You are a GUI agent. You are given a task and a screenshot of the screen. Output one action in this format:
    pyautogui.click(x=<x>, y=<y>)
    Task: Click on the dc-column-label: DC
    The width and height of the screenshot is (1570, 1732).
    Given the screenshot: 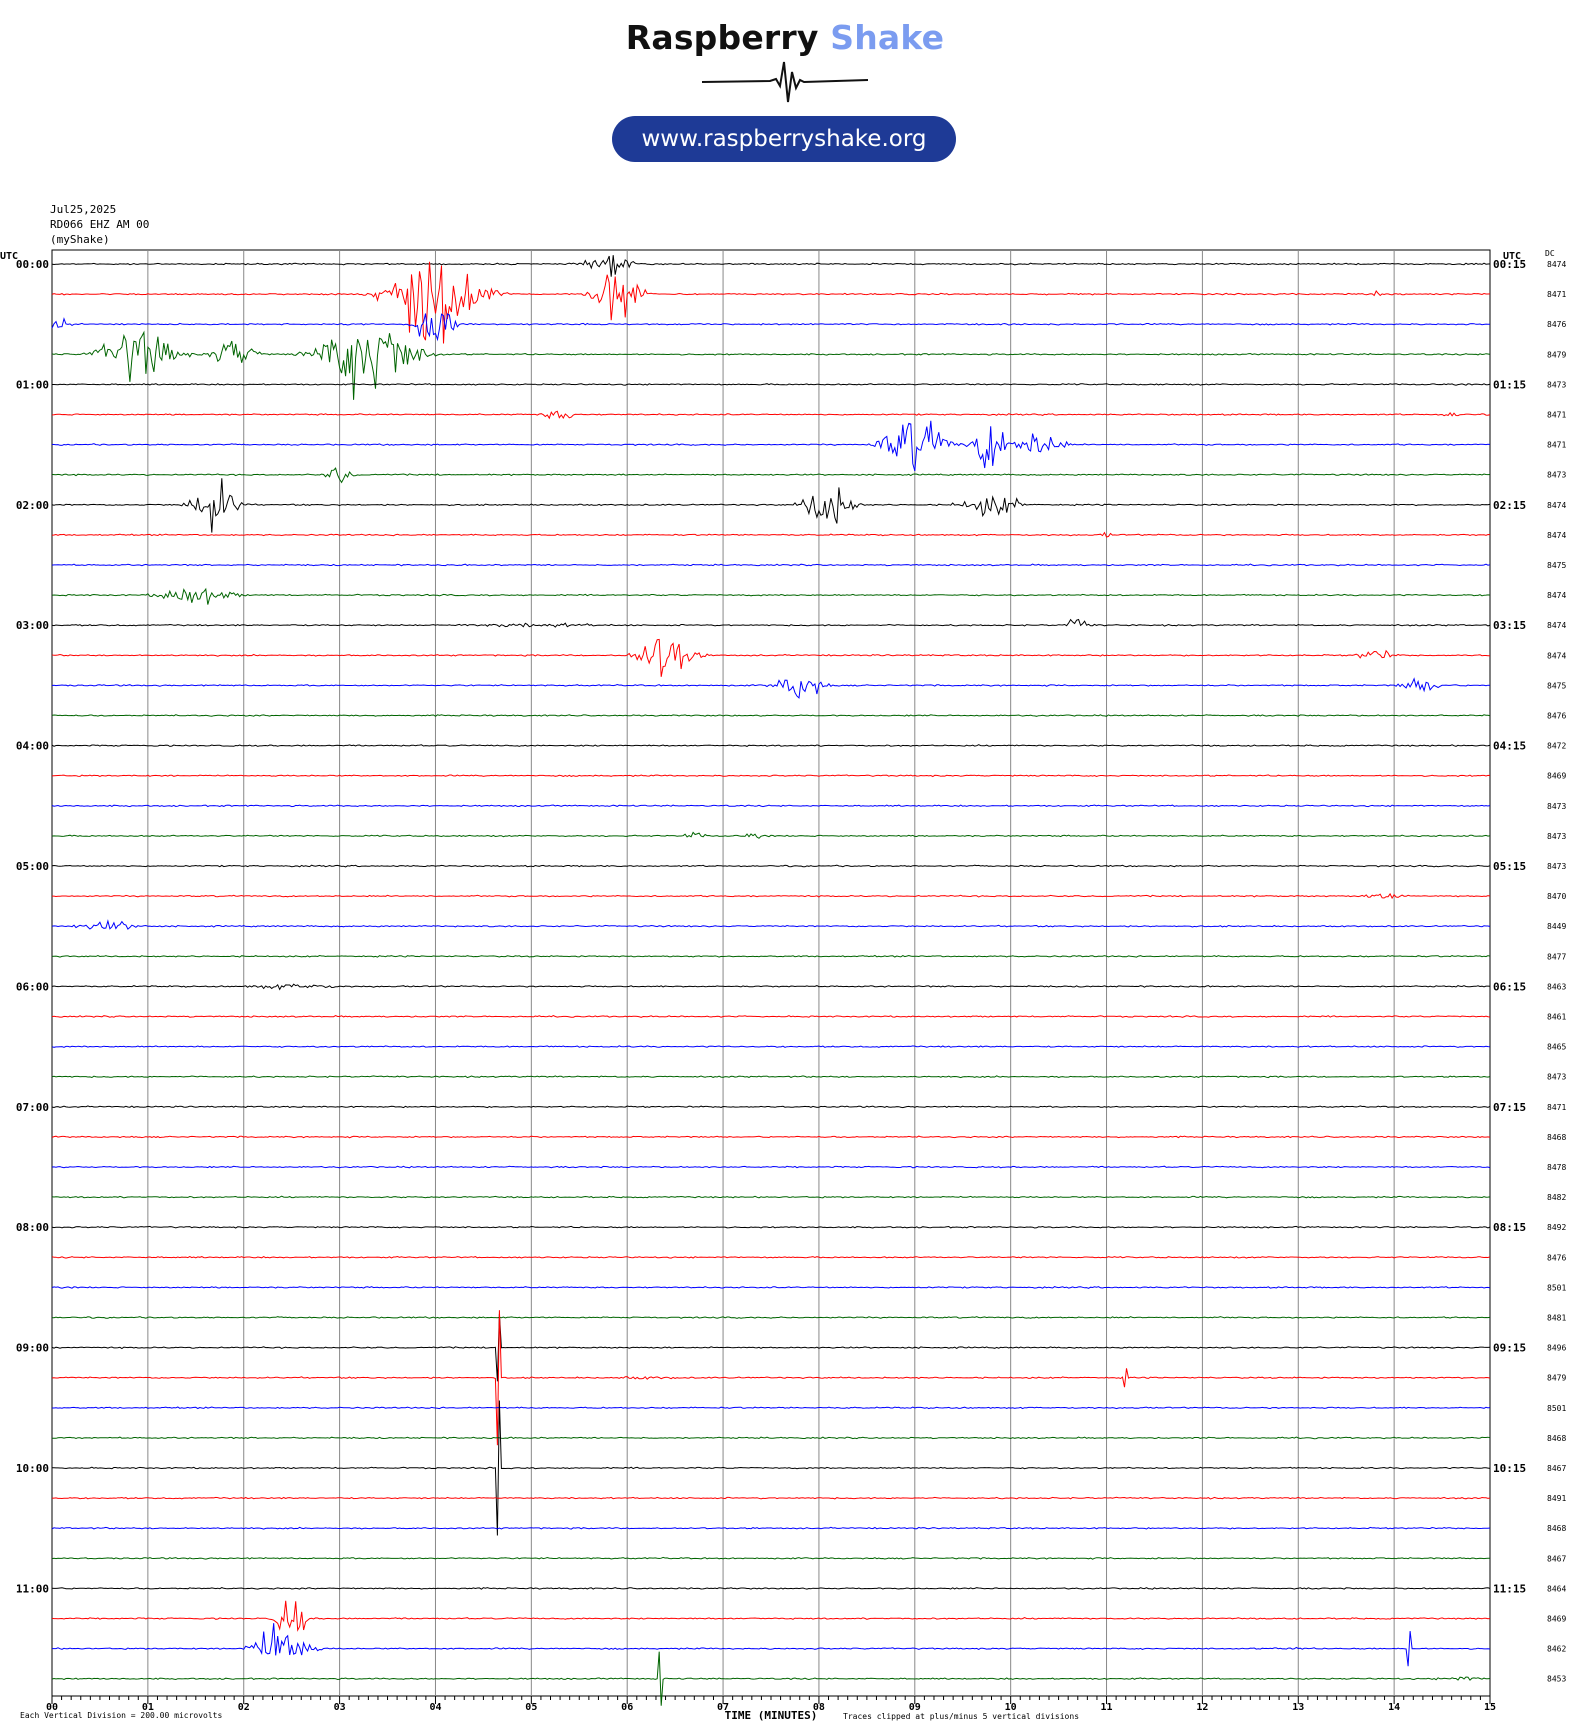 What is the action you would take?
    pyautogui.click(x=1550, y=253)
    